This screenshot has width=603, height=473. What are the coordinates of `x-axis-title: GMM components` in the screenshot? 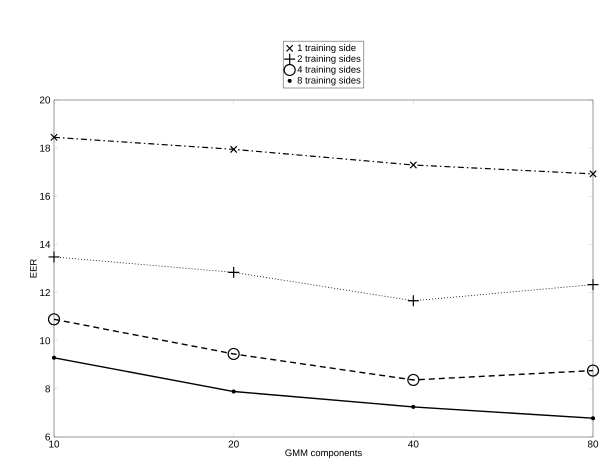 It's located at (323, 453).